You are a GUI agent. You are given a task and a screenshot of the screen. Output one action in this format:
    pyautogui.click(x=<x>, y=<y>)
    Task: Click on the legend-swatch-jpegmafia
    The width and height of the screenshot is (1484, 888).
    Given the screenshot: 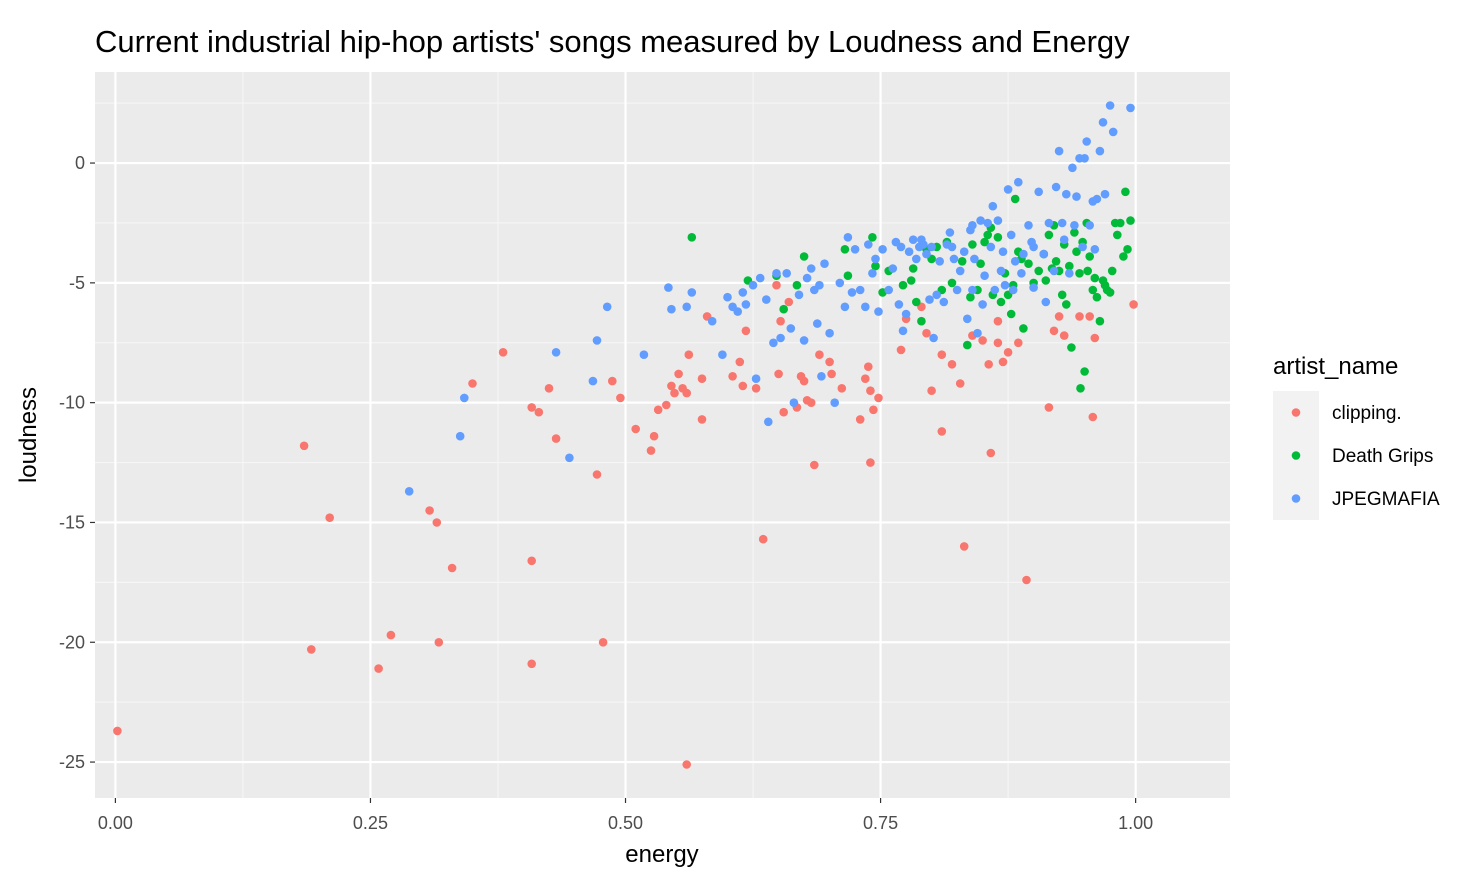 What is the action you would take?
    pyautogui.click(x=1296, y=498)
    